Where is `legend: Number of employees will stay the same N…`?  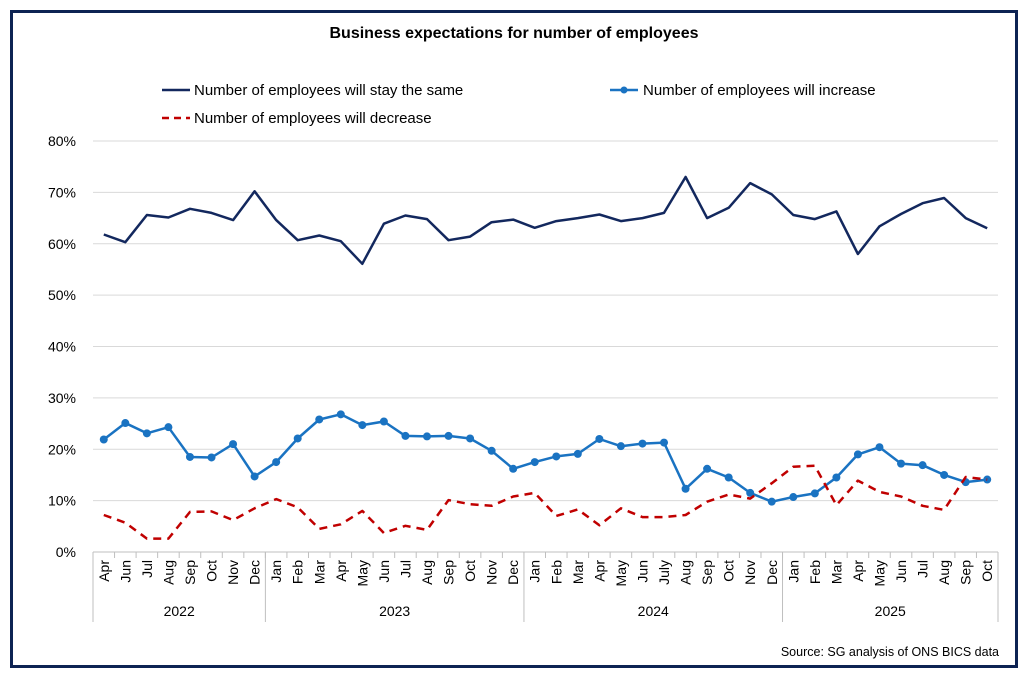
legend: Number of employees will stay the same N… is located at coordinates (519, 104).